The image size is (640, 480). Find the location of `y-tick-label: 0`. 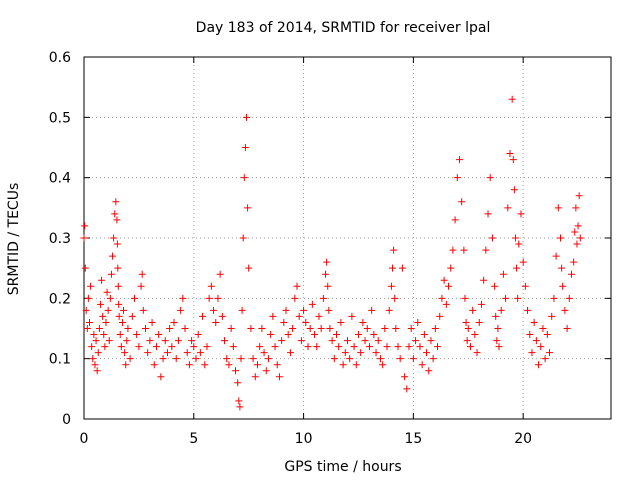

y-tick-label: 0 is located at coordinates (66, 420).